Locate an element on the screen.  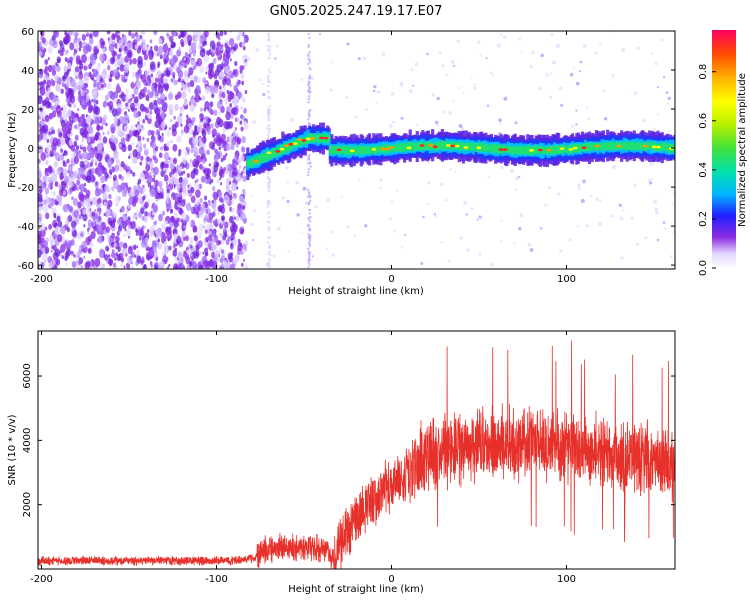
bottom-xlabel: Height of straight line (km) is located at coordinates (356, 589).